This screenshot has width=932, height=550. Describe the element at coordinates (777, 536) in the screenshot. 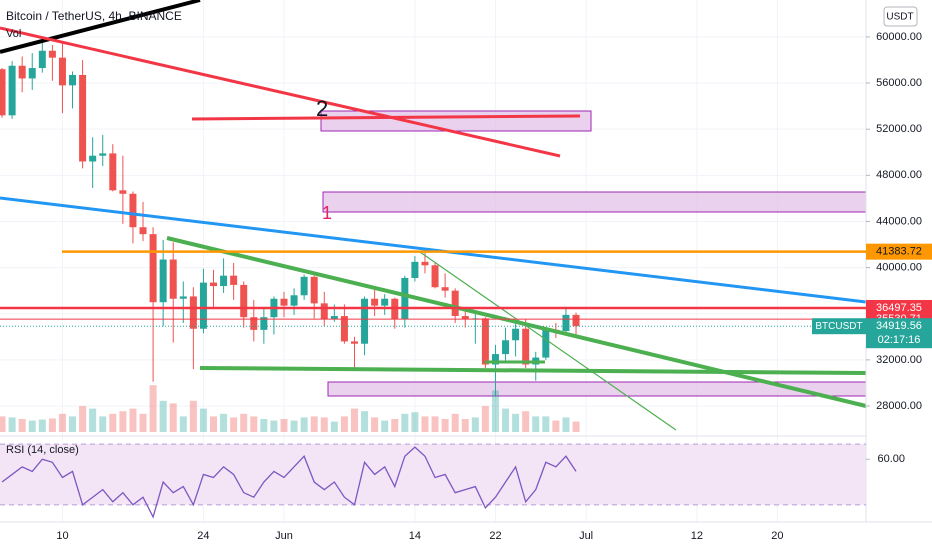

I see `x-tick-label: 20` at that location.